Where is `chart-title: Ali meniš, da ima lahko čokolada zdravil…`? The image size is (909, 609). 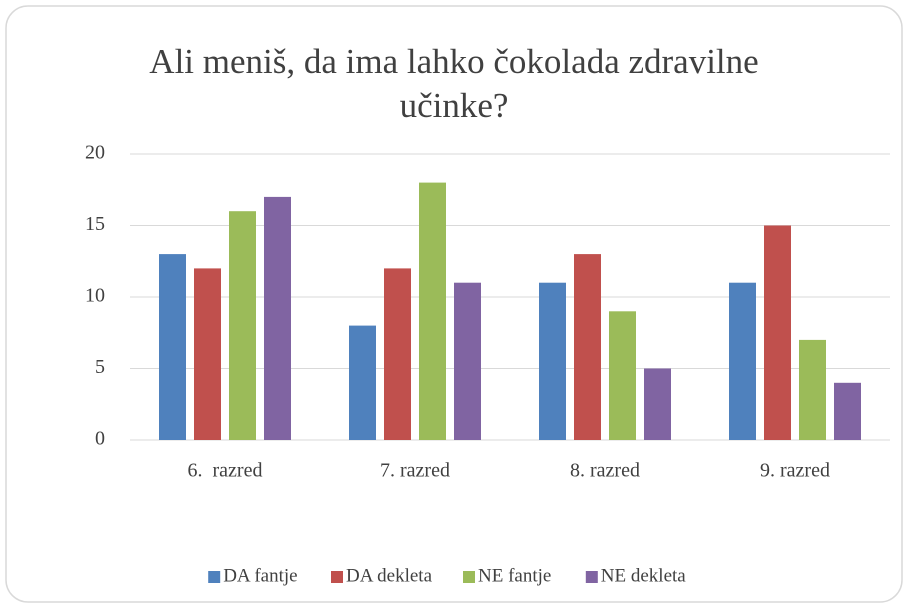 chart-title: Ali meniš, da ima lahko čokolada zdravil… is located at coordinates (454, 83).